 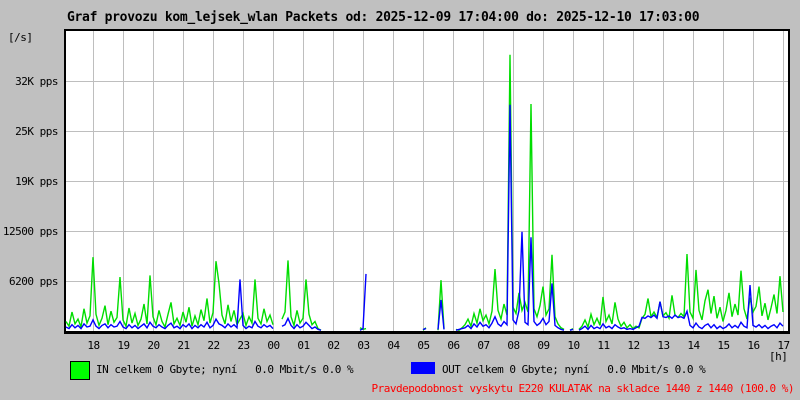 I want to click on x-axis-label-22: 22, so click(x=213, y=345).